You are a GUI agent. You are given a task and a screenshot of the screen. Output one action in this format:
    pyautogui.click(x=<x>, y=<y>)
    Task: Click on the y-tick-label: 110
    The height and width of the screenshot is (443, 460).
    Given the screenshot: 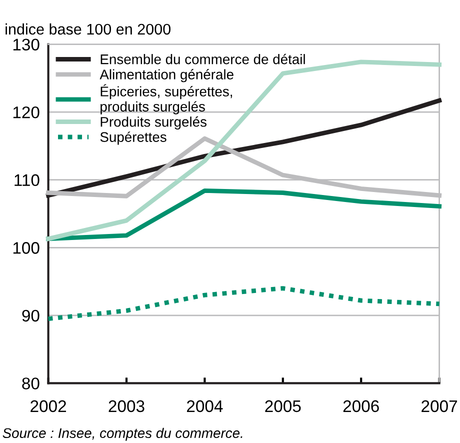 What is the action you would take?
    pyautogui.click(x=27, y=180)
    